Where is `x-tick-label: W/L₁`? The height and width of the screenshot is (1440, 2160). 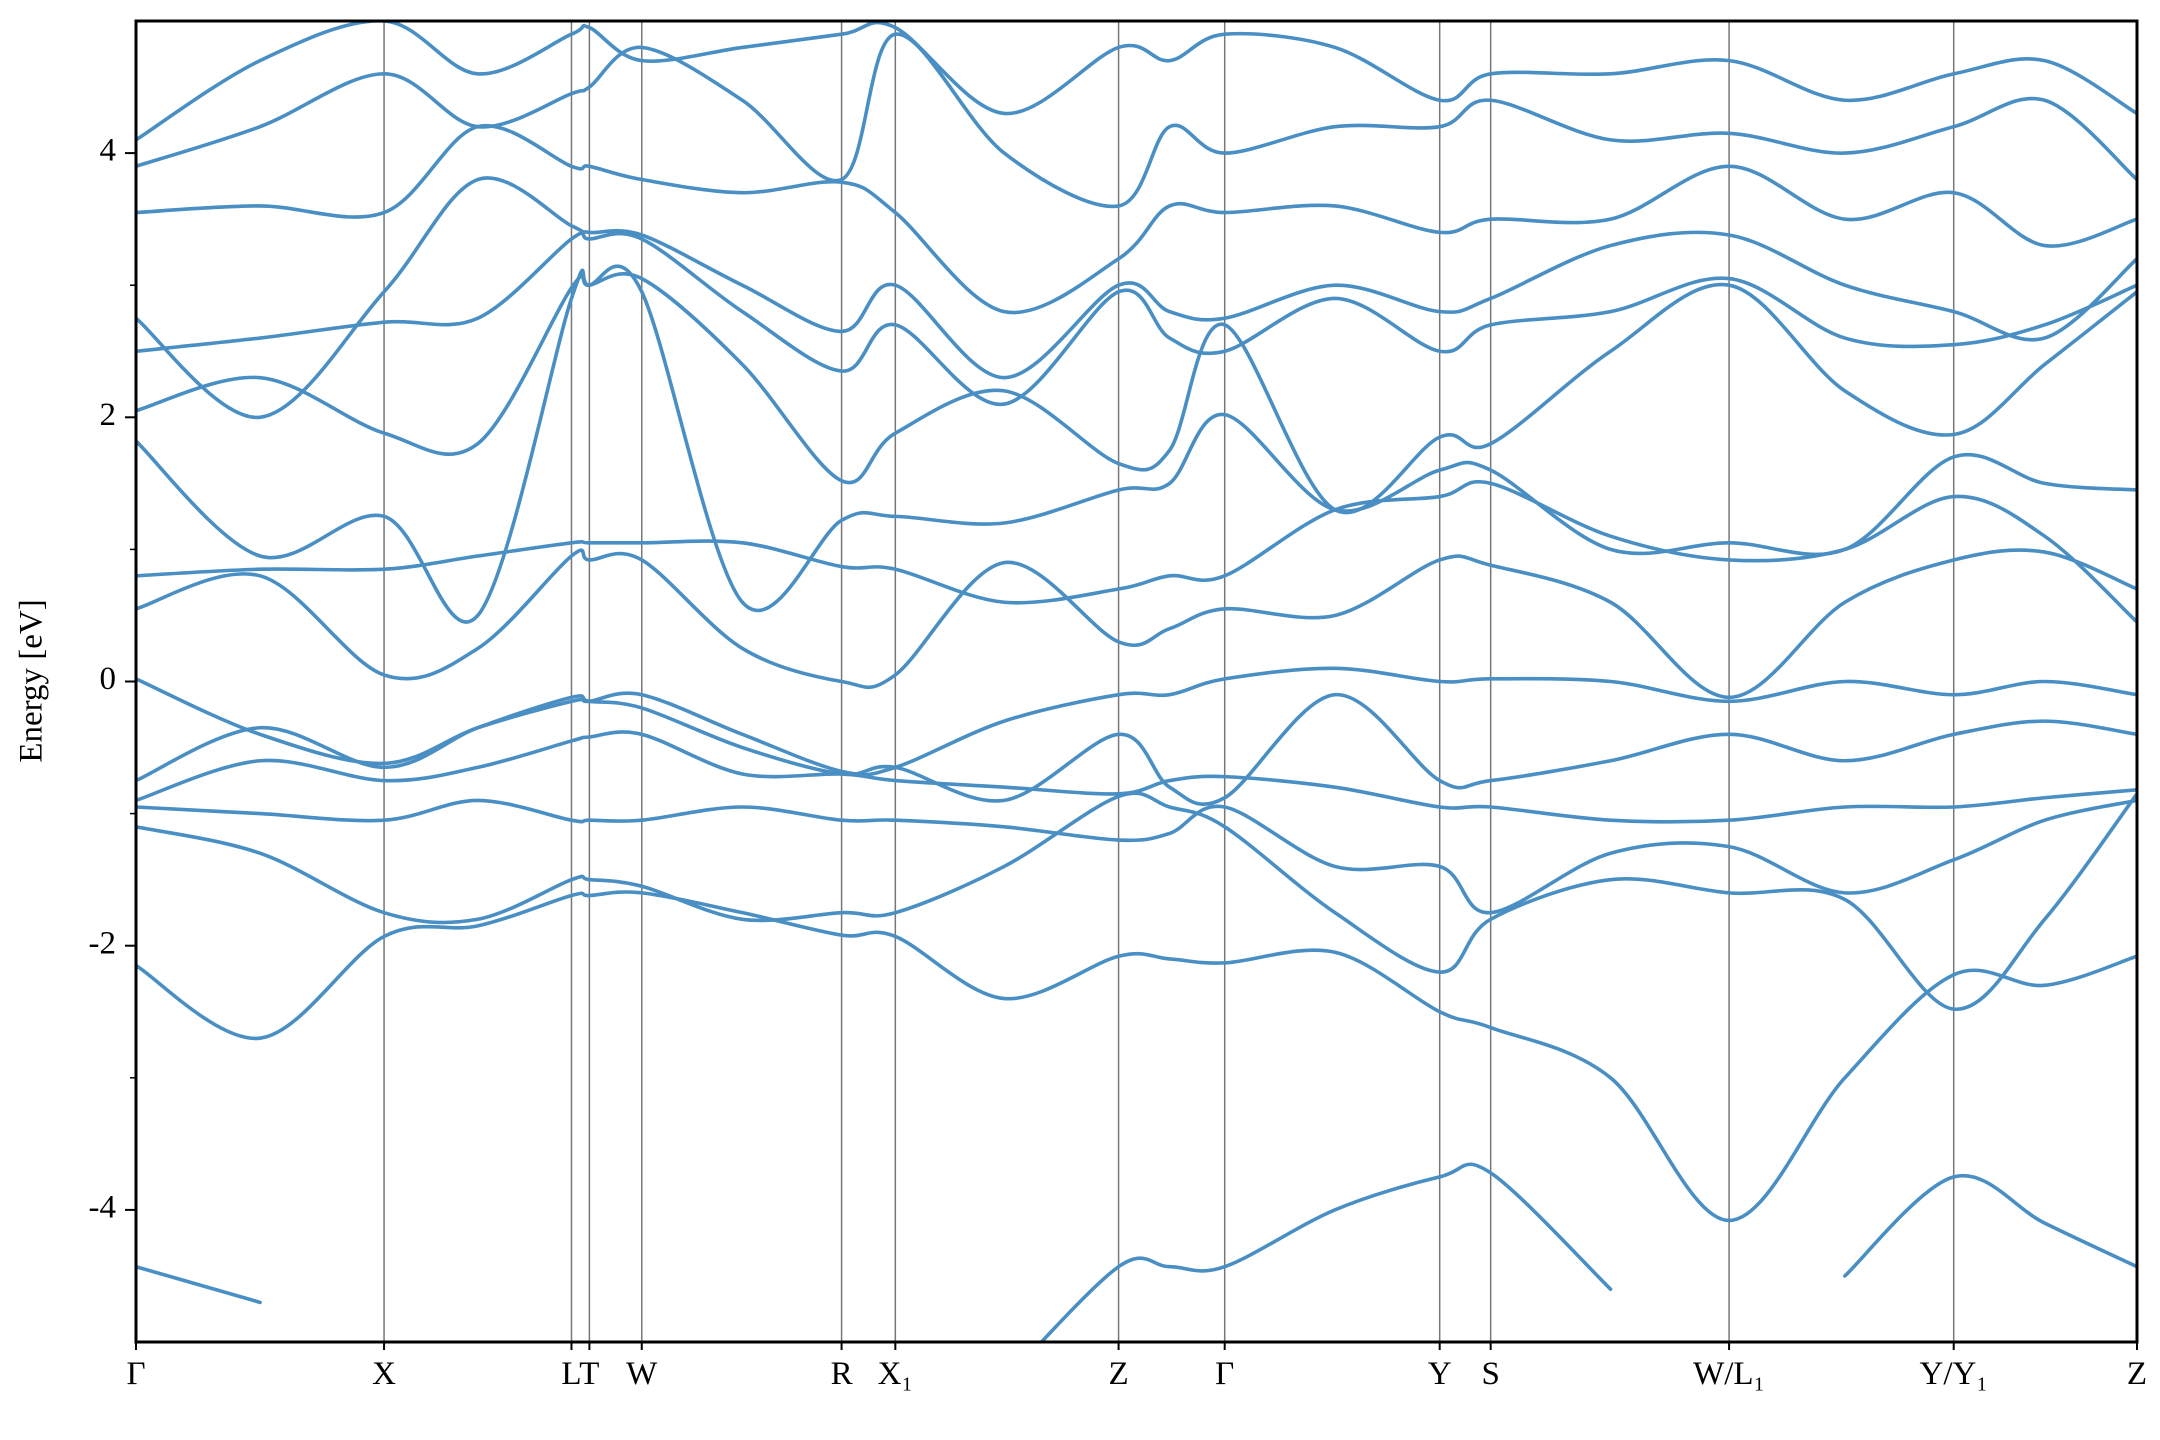 x-tick-label: W/L₁ is located at coordinates (1729, 1374).